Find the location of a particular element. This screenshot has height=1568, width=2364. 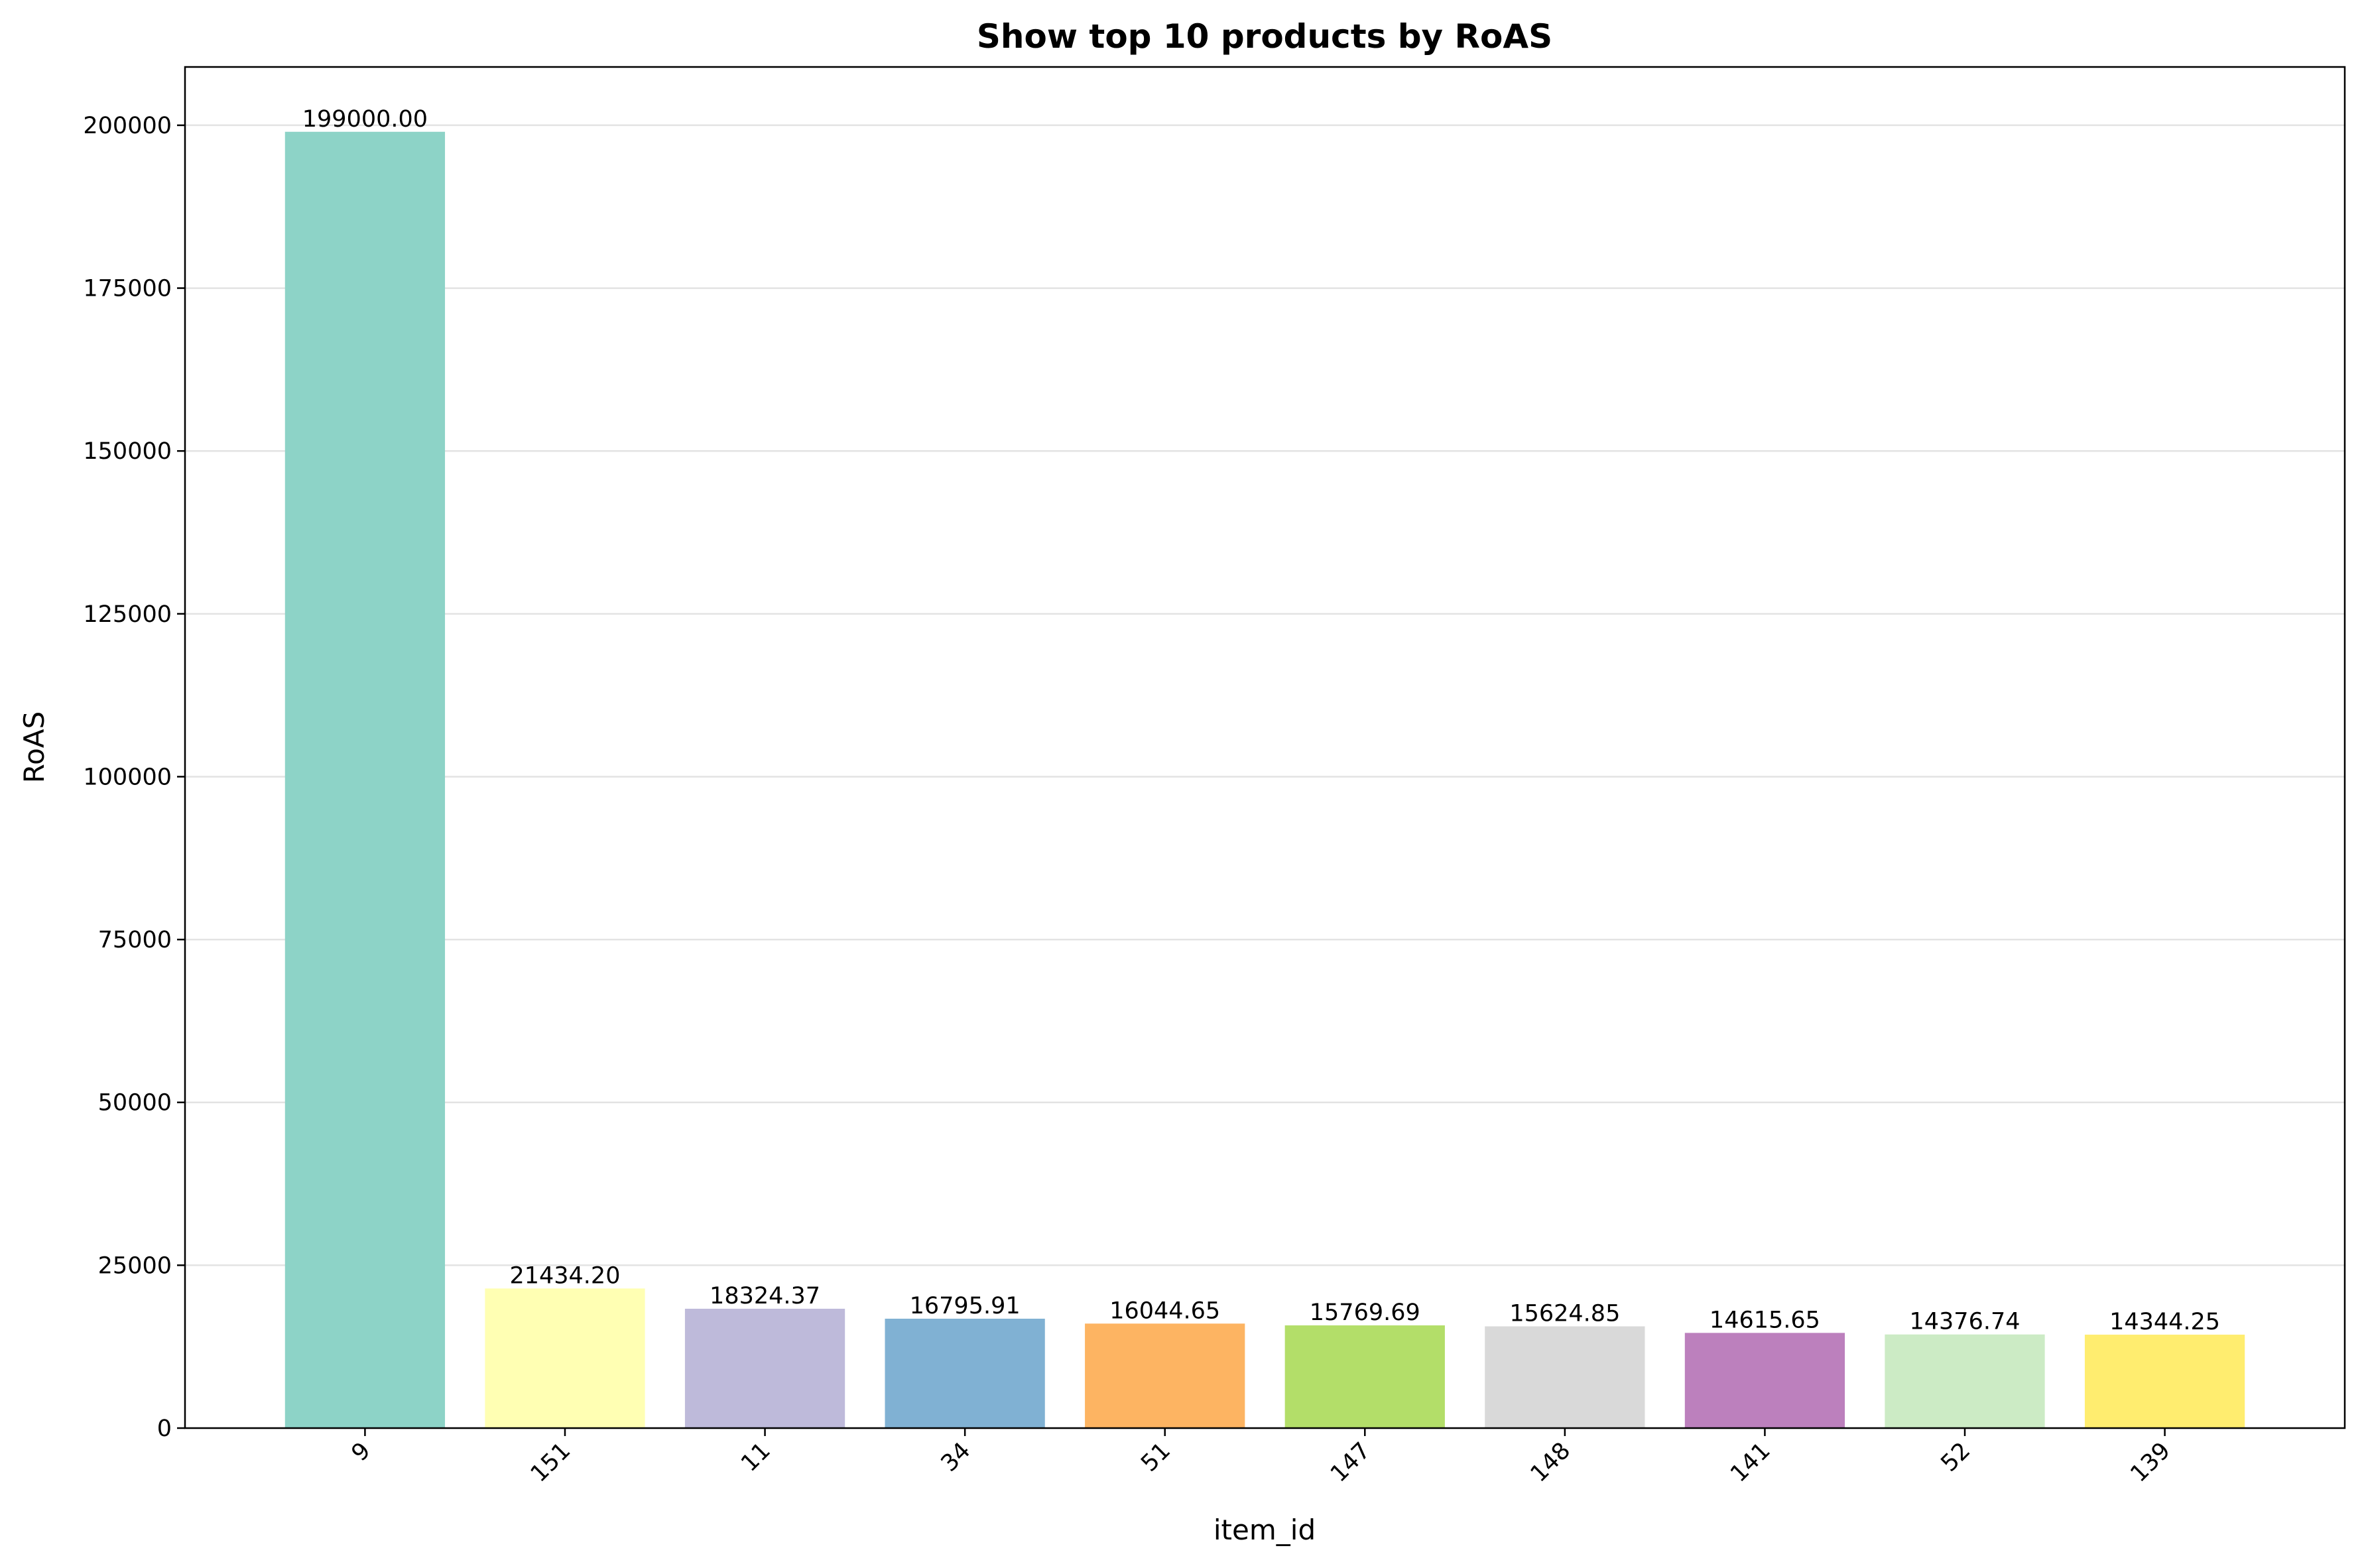

data-label-9: 199000.00 is located at coordinates (365, 119).